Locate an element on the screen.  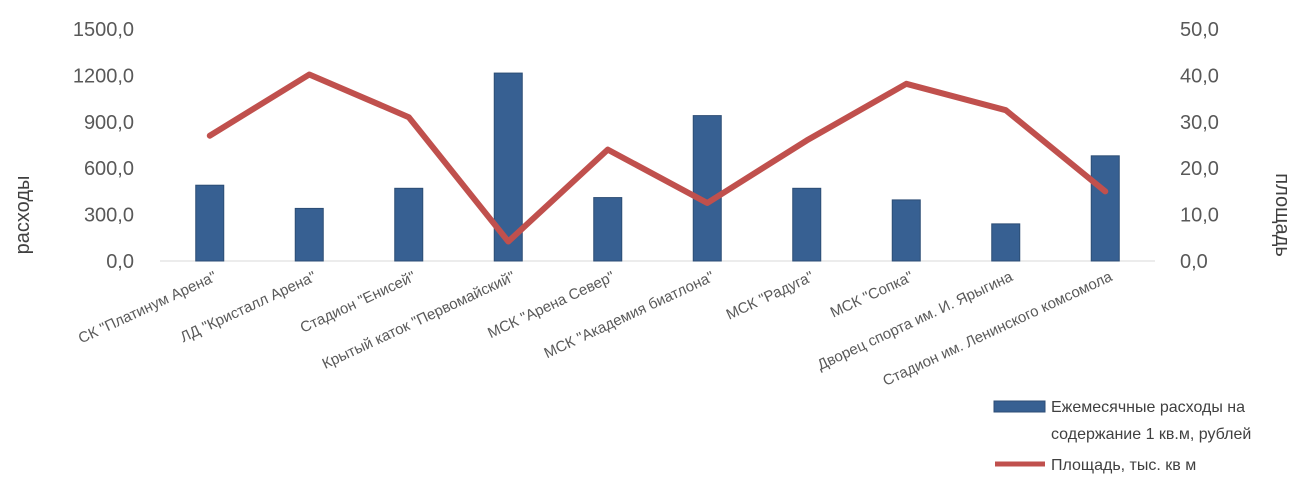
left-tick-label: 1200,0 is located at coordinates (103, 76).